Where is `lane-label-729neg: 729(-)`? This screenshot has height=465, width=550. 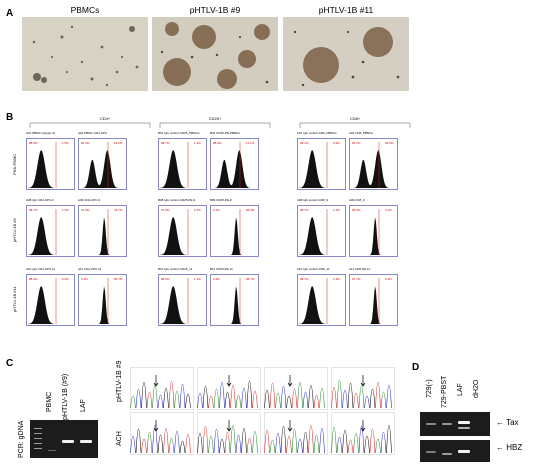
lane-label-729neg: 729(-) is located at coordinates (429, 388).